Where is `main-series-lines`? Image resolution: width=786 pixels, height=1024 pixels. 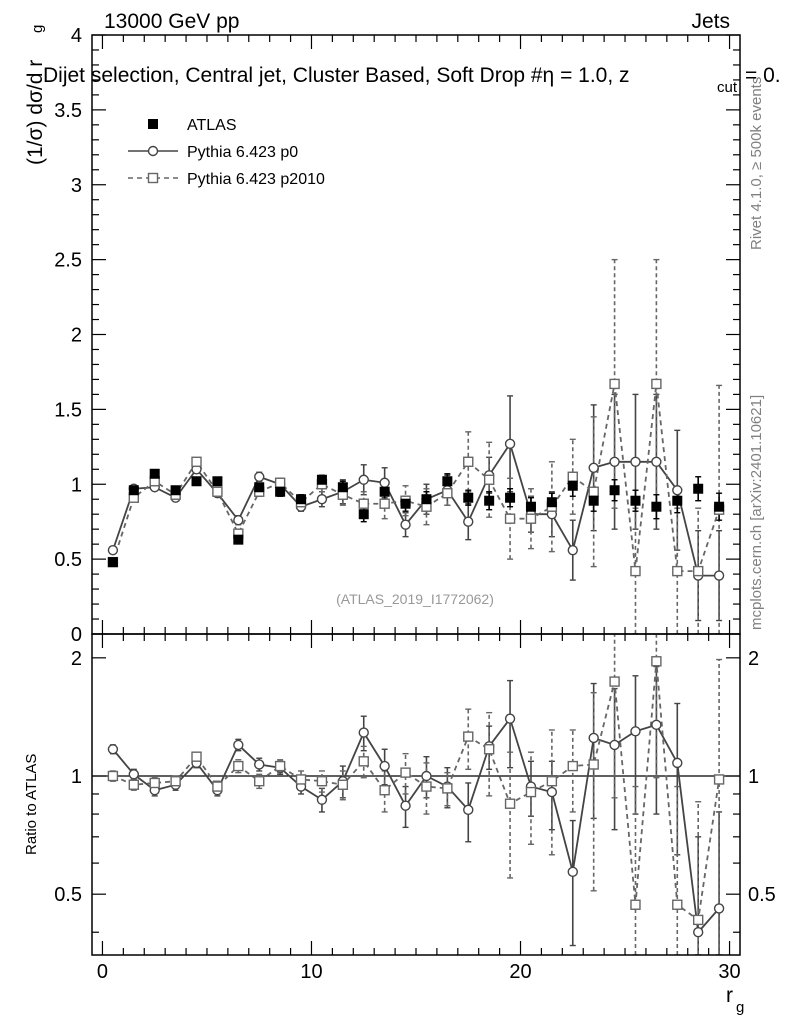
main-series-lines is located at coordinates (416, 480).